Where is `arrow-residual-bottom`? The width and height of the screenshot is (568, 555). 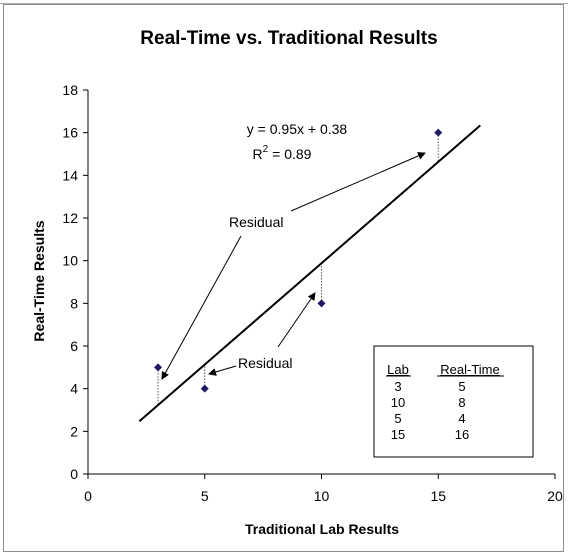 arrow-residual-bottom is located at coordinates (222, 370).